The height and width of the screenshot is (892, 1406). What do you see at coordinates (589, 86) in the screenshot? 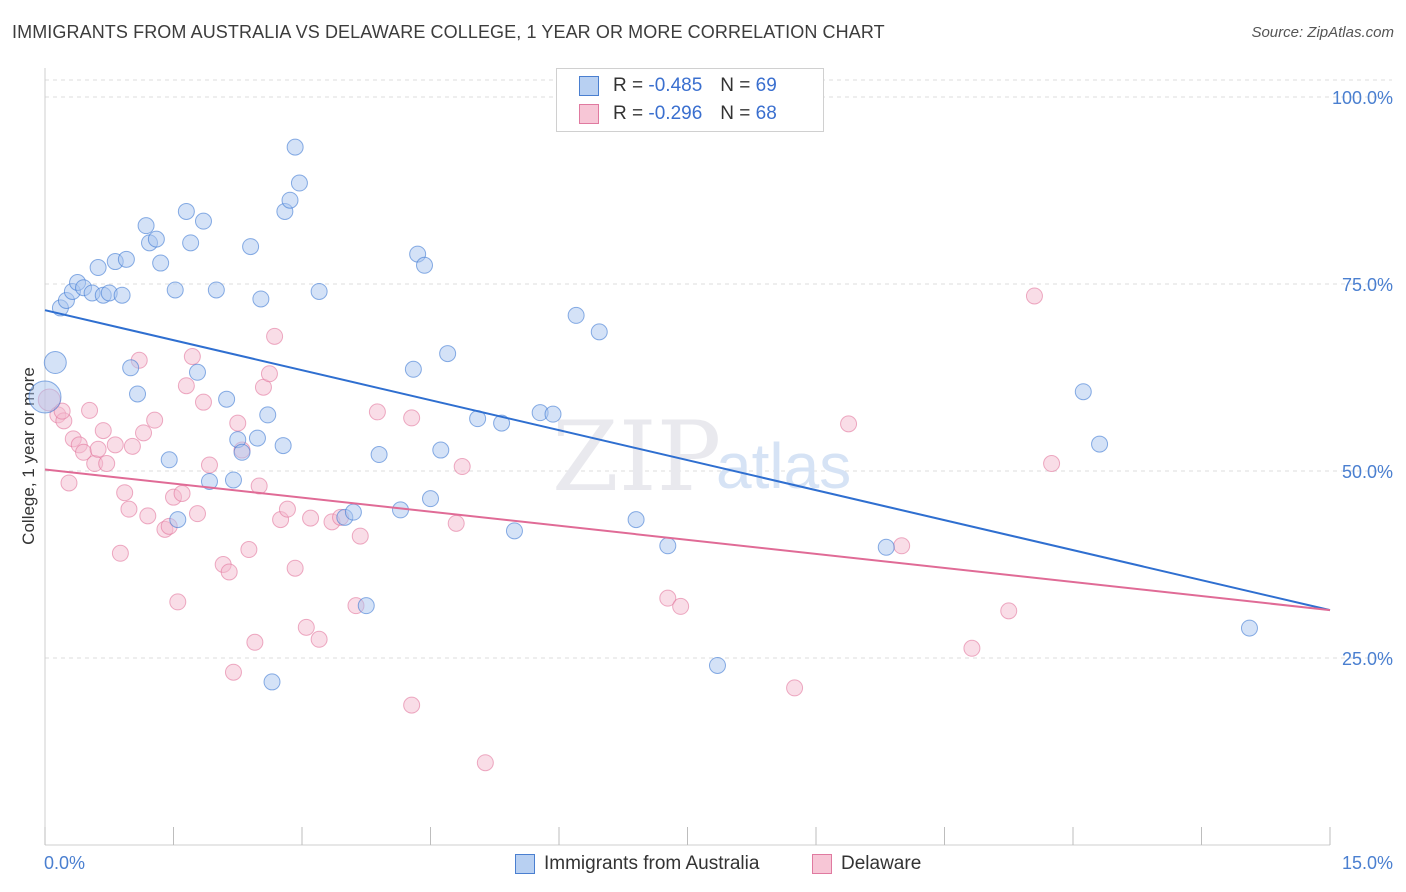
I see `legend-swatch-blue` at bounding box center [589, 86].